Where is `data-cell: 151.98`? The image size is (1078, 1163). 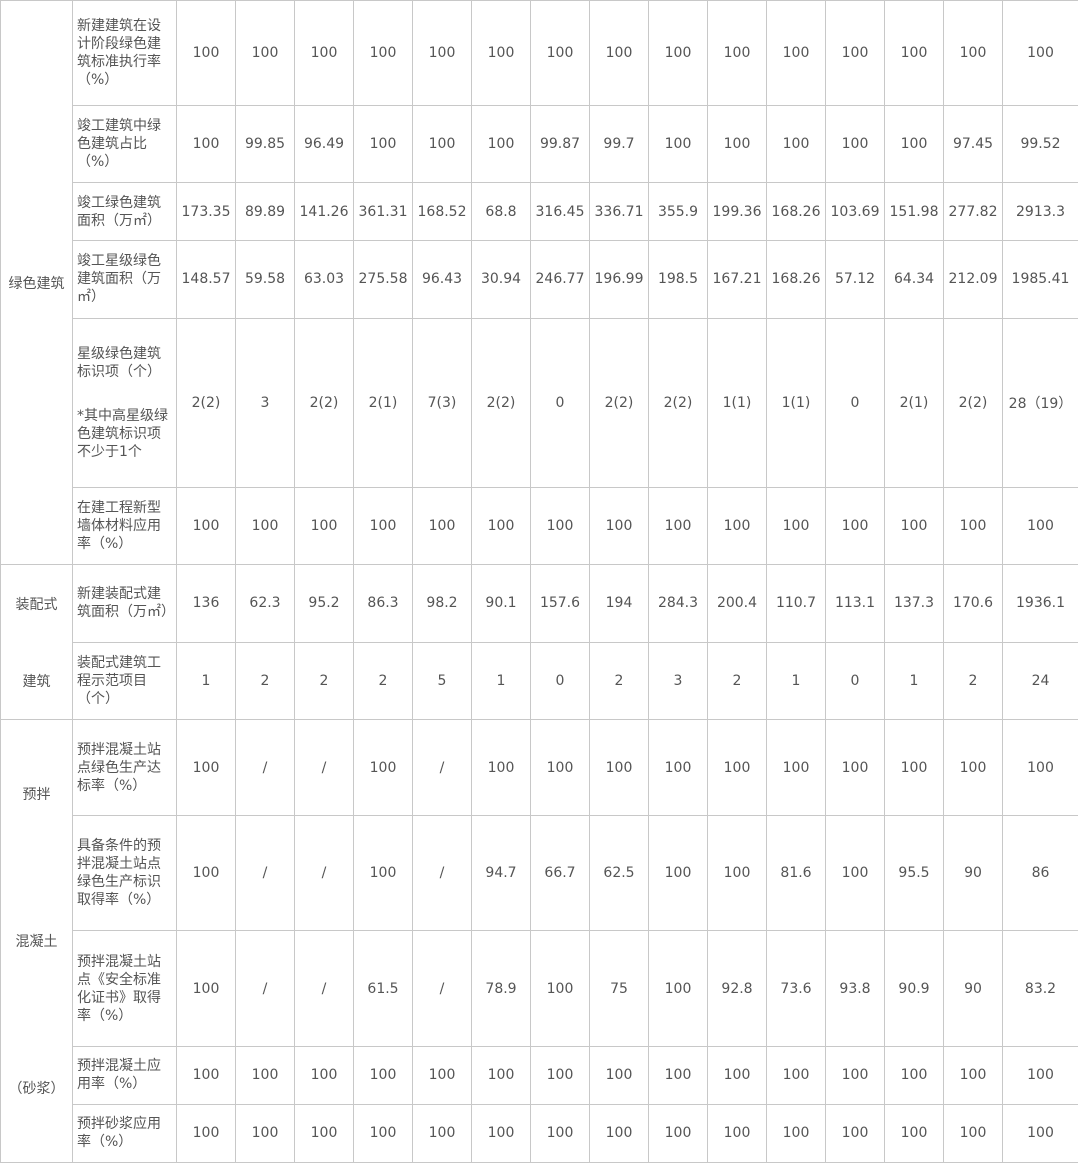 data-cell: 151.98 is located at coordinates (914, 212).